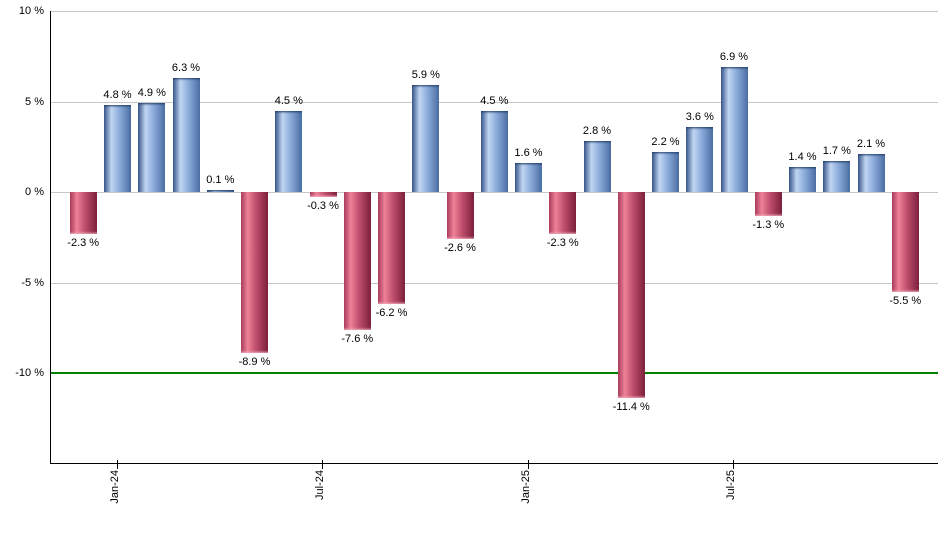 The height and width of the screenshot is (550, 940). Describe the element at coordinates (528, 153) in the screenshot. I see `bar-value-label: 1.6 %` at that location.